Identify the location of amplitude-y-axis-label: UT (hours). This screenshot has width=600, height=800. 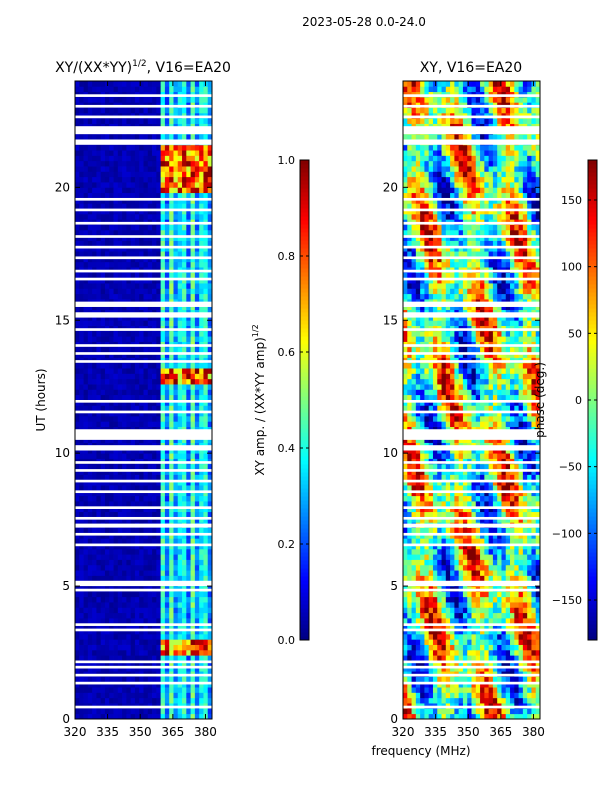
(41, 399).